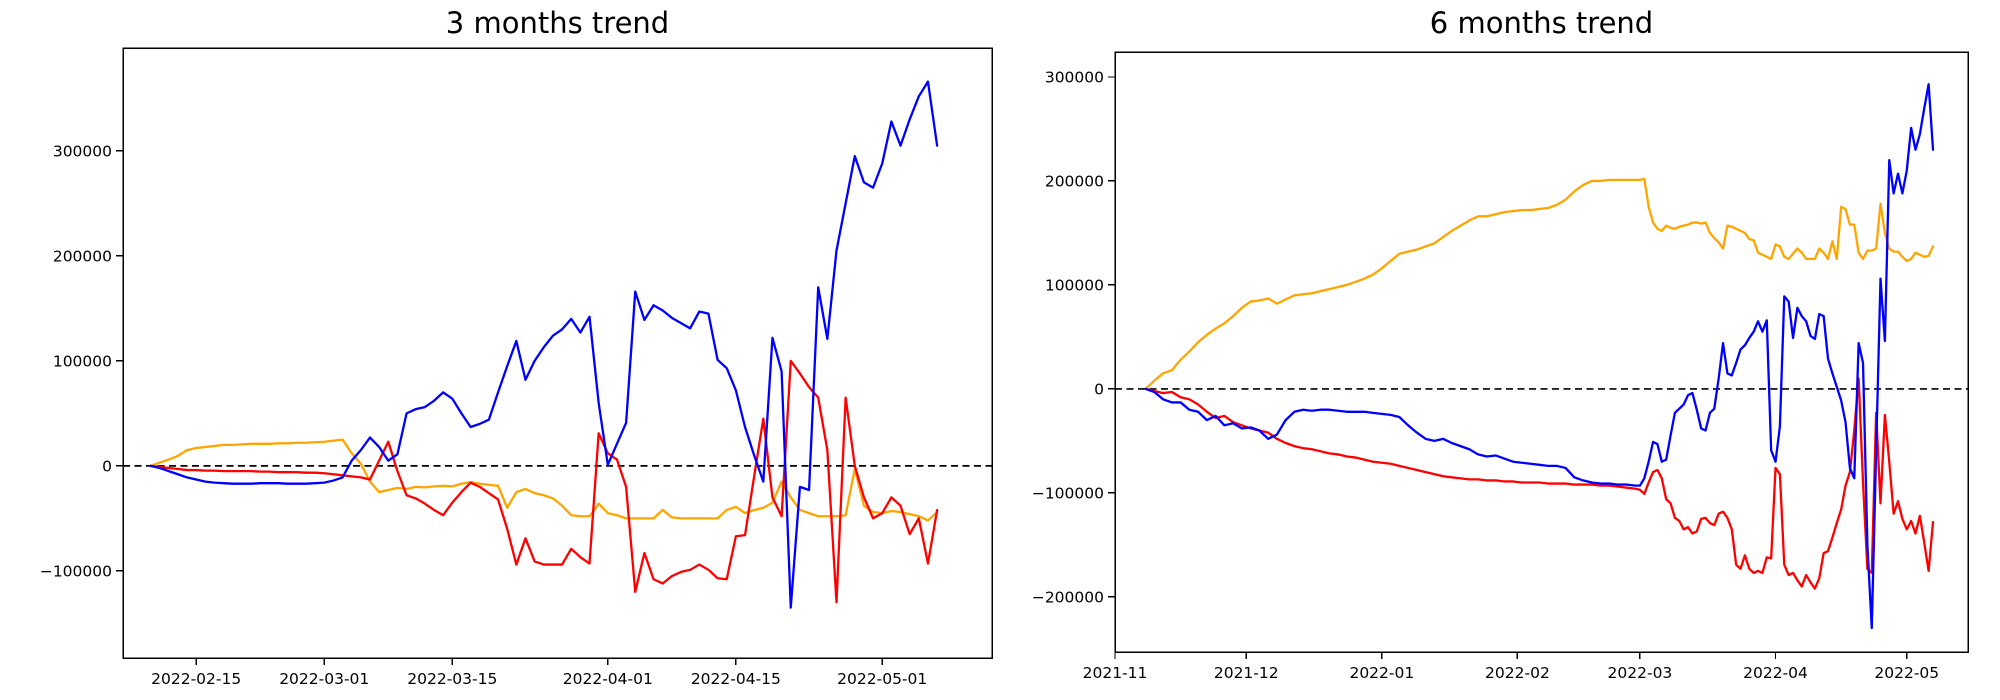  I want to click on x-tick-label: 2022-01, so click(1381, 673).